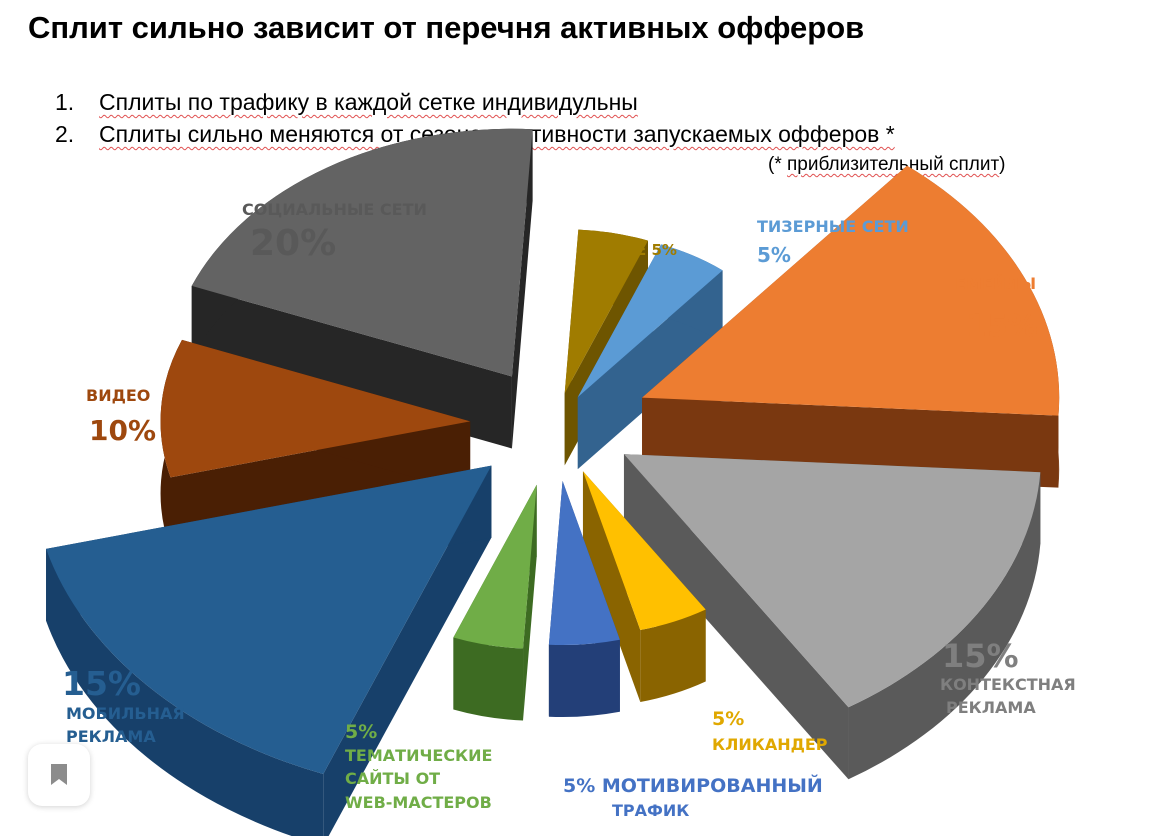  I want to click on label-thematic-name-1: ТЕМАТИЧЕСКИЕ, so click(418, 755).